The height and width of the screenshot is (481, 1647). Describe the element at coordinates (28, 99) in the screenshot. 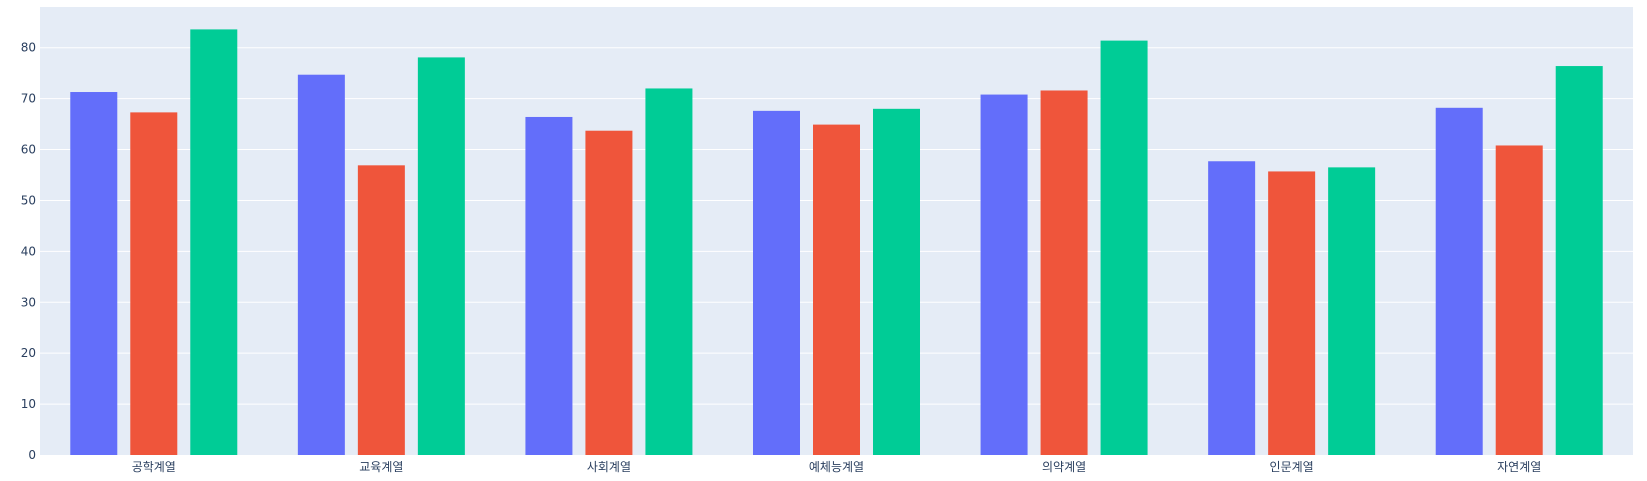

I see `y-tick-label: 70` at that location.